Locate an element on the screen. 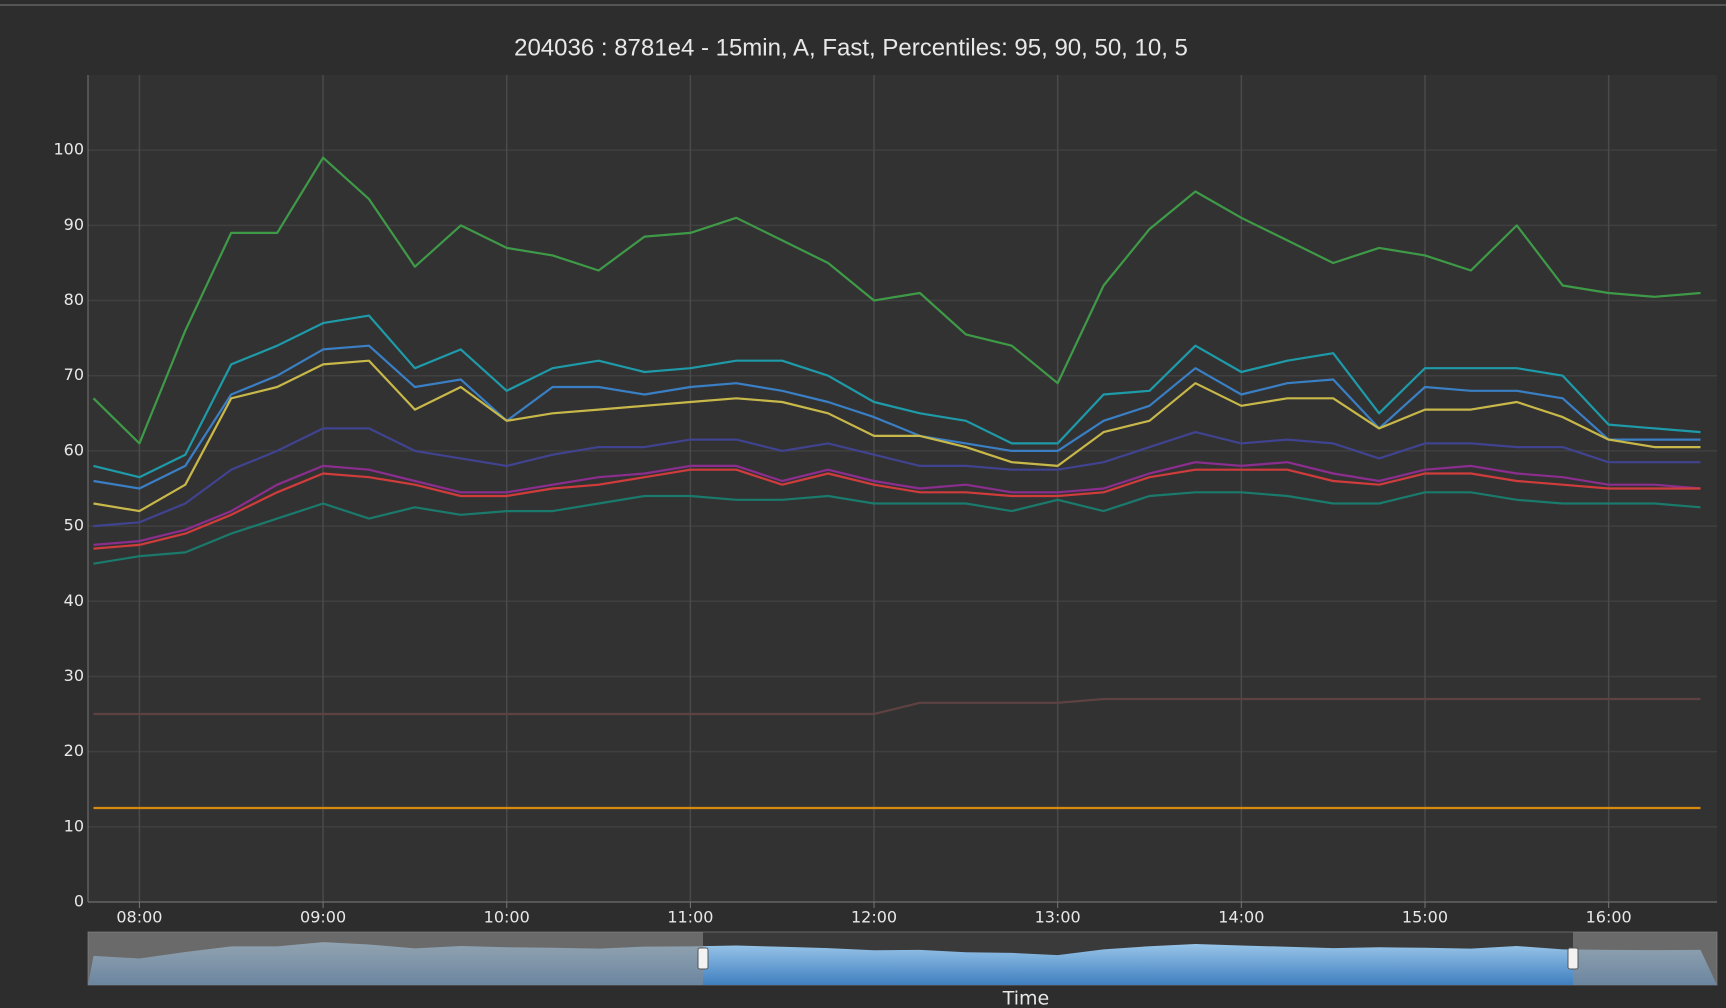 The width and height of the screenshot is (1726, 1008). navigator is located at coordinates (902, 958).